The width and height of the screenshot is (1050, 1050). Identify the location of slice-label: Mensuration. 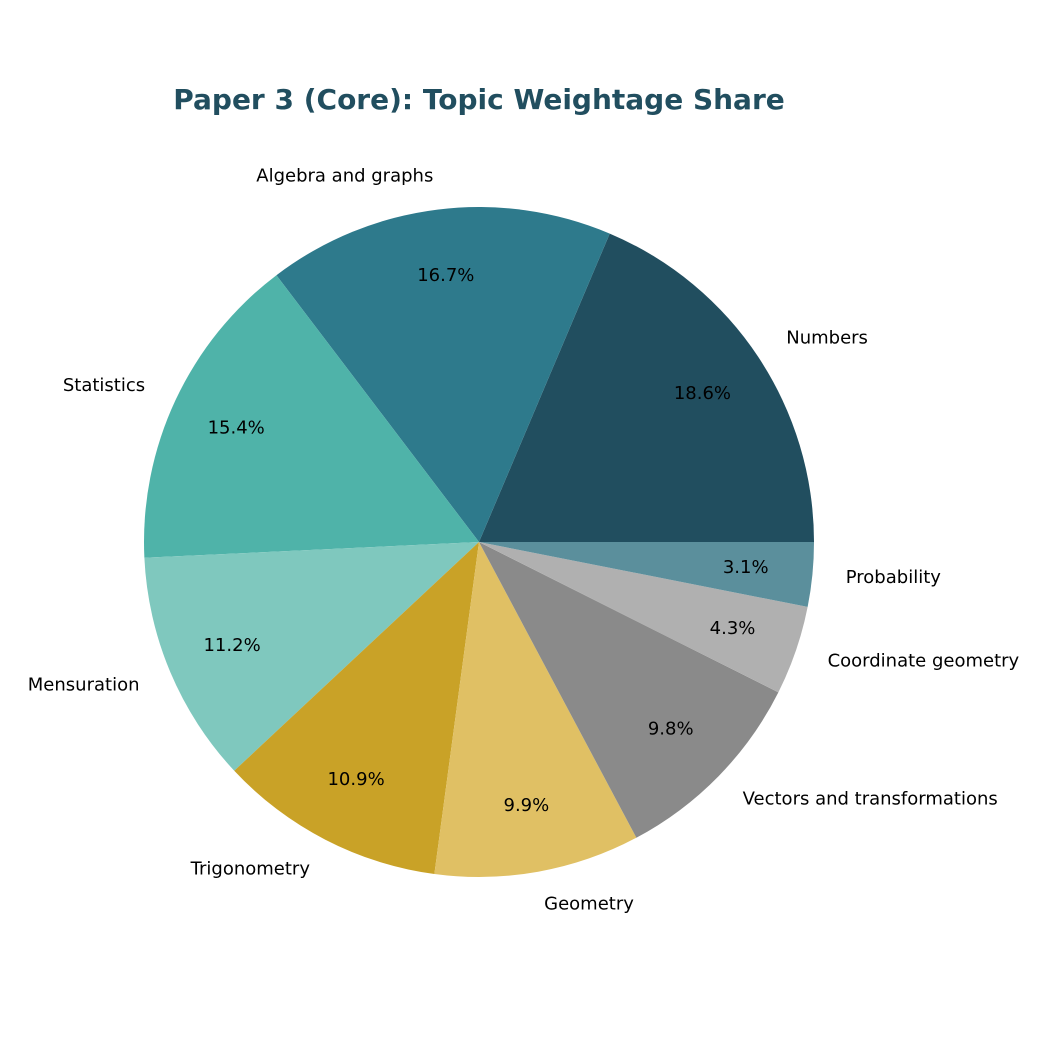
(84, 684).